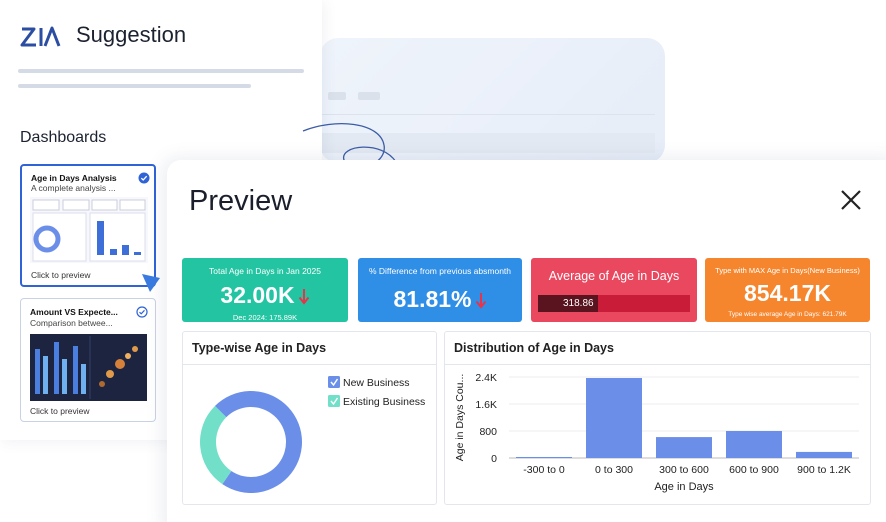  Describe the element at coordinates (614, 303) in the screenshot. I see `progress-track: 318.86` at that location.